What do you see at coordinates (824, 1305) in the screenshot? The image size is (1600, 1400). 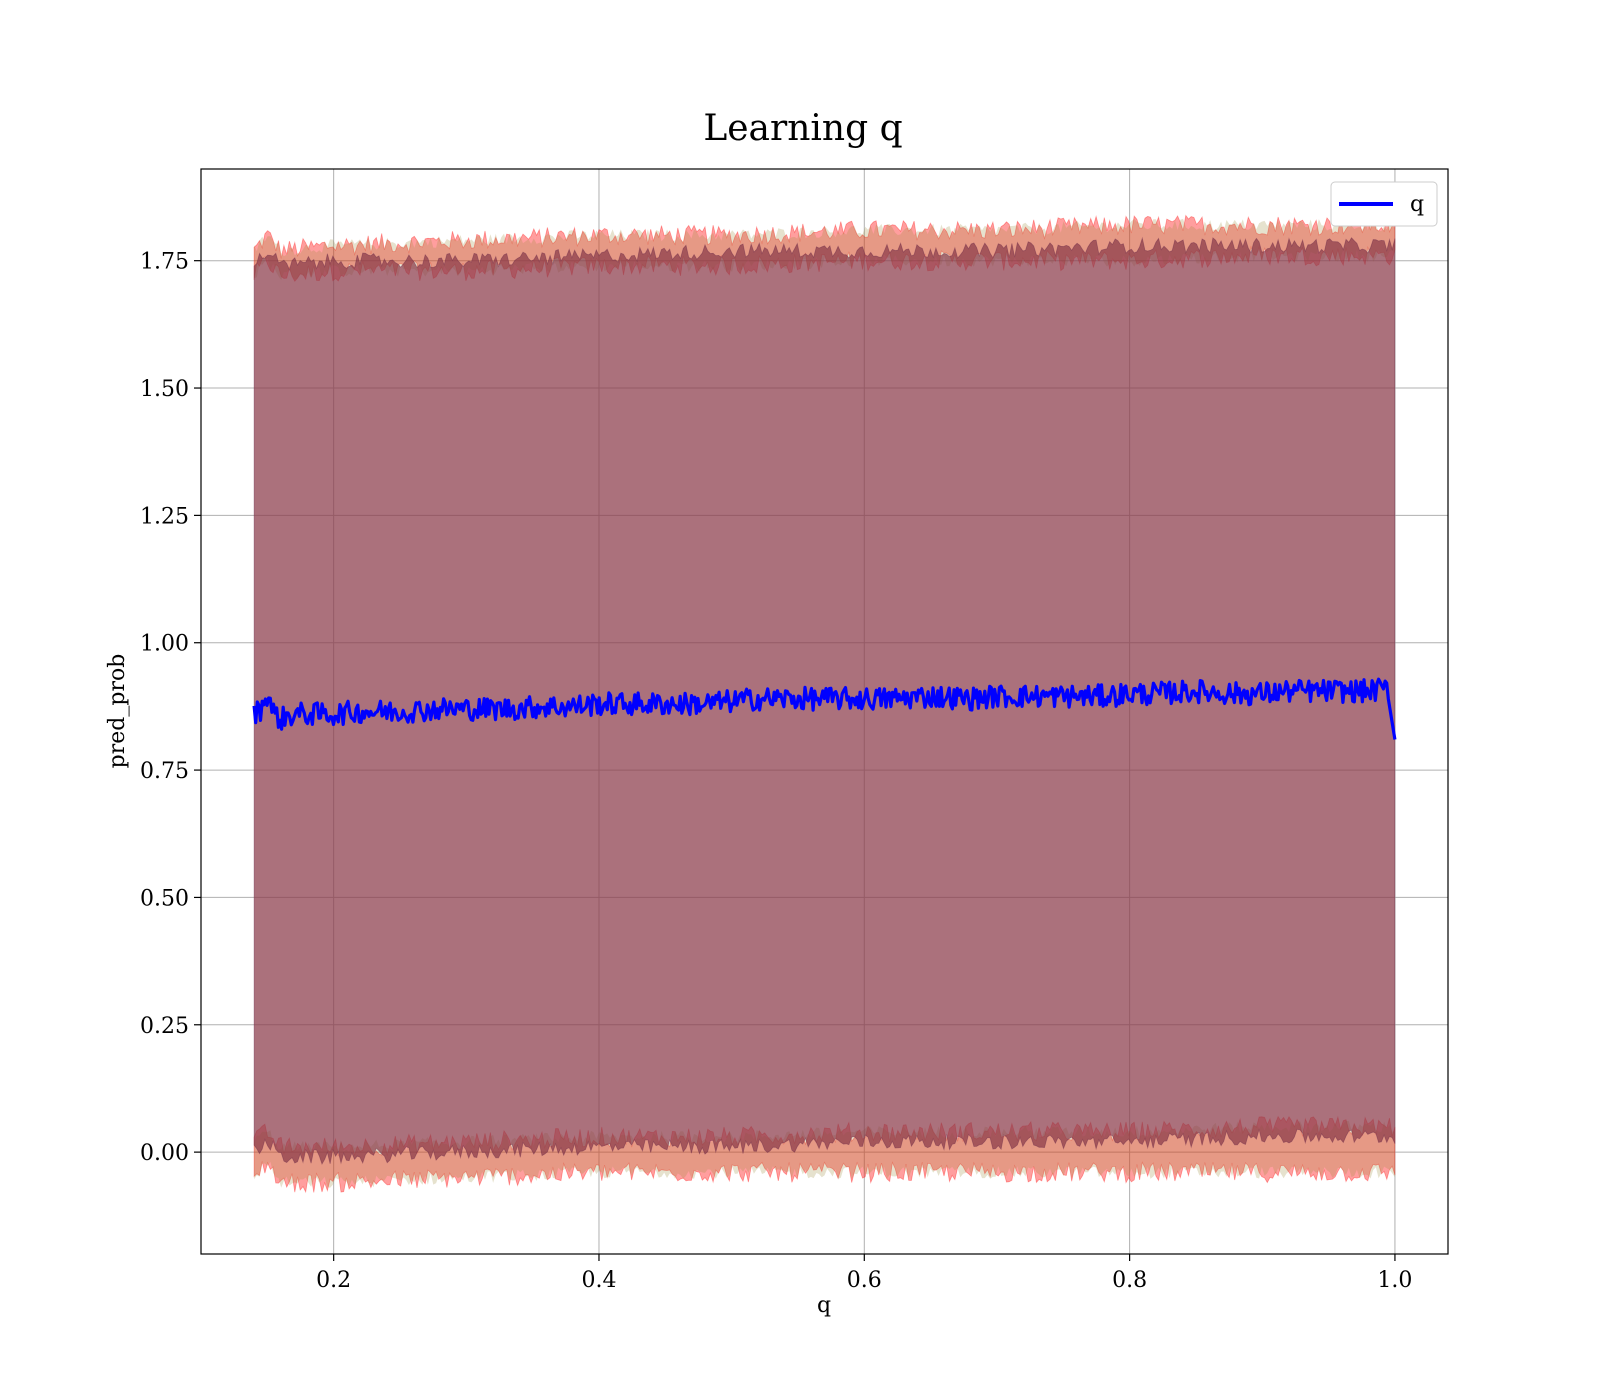 I see `x-axis-label: q` at bounding box center [824, 1305].